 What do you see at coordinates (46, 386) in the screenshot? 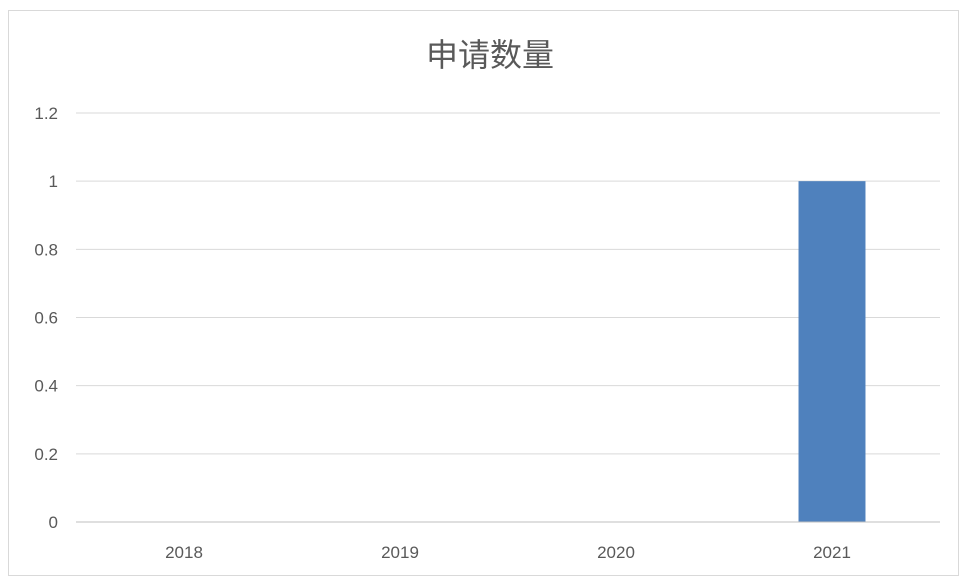
I see `y-tick-label: 0.4` at bounding box center [46, 386].